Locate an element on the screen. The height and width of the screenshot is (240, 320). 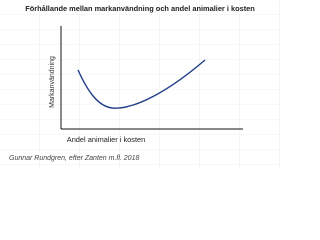
x-axis-label: Andel animalier i kosten is located at coordinates (106, 139).